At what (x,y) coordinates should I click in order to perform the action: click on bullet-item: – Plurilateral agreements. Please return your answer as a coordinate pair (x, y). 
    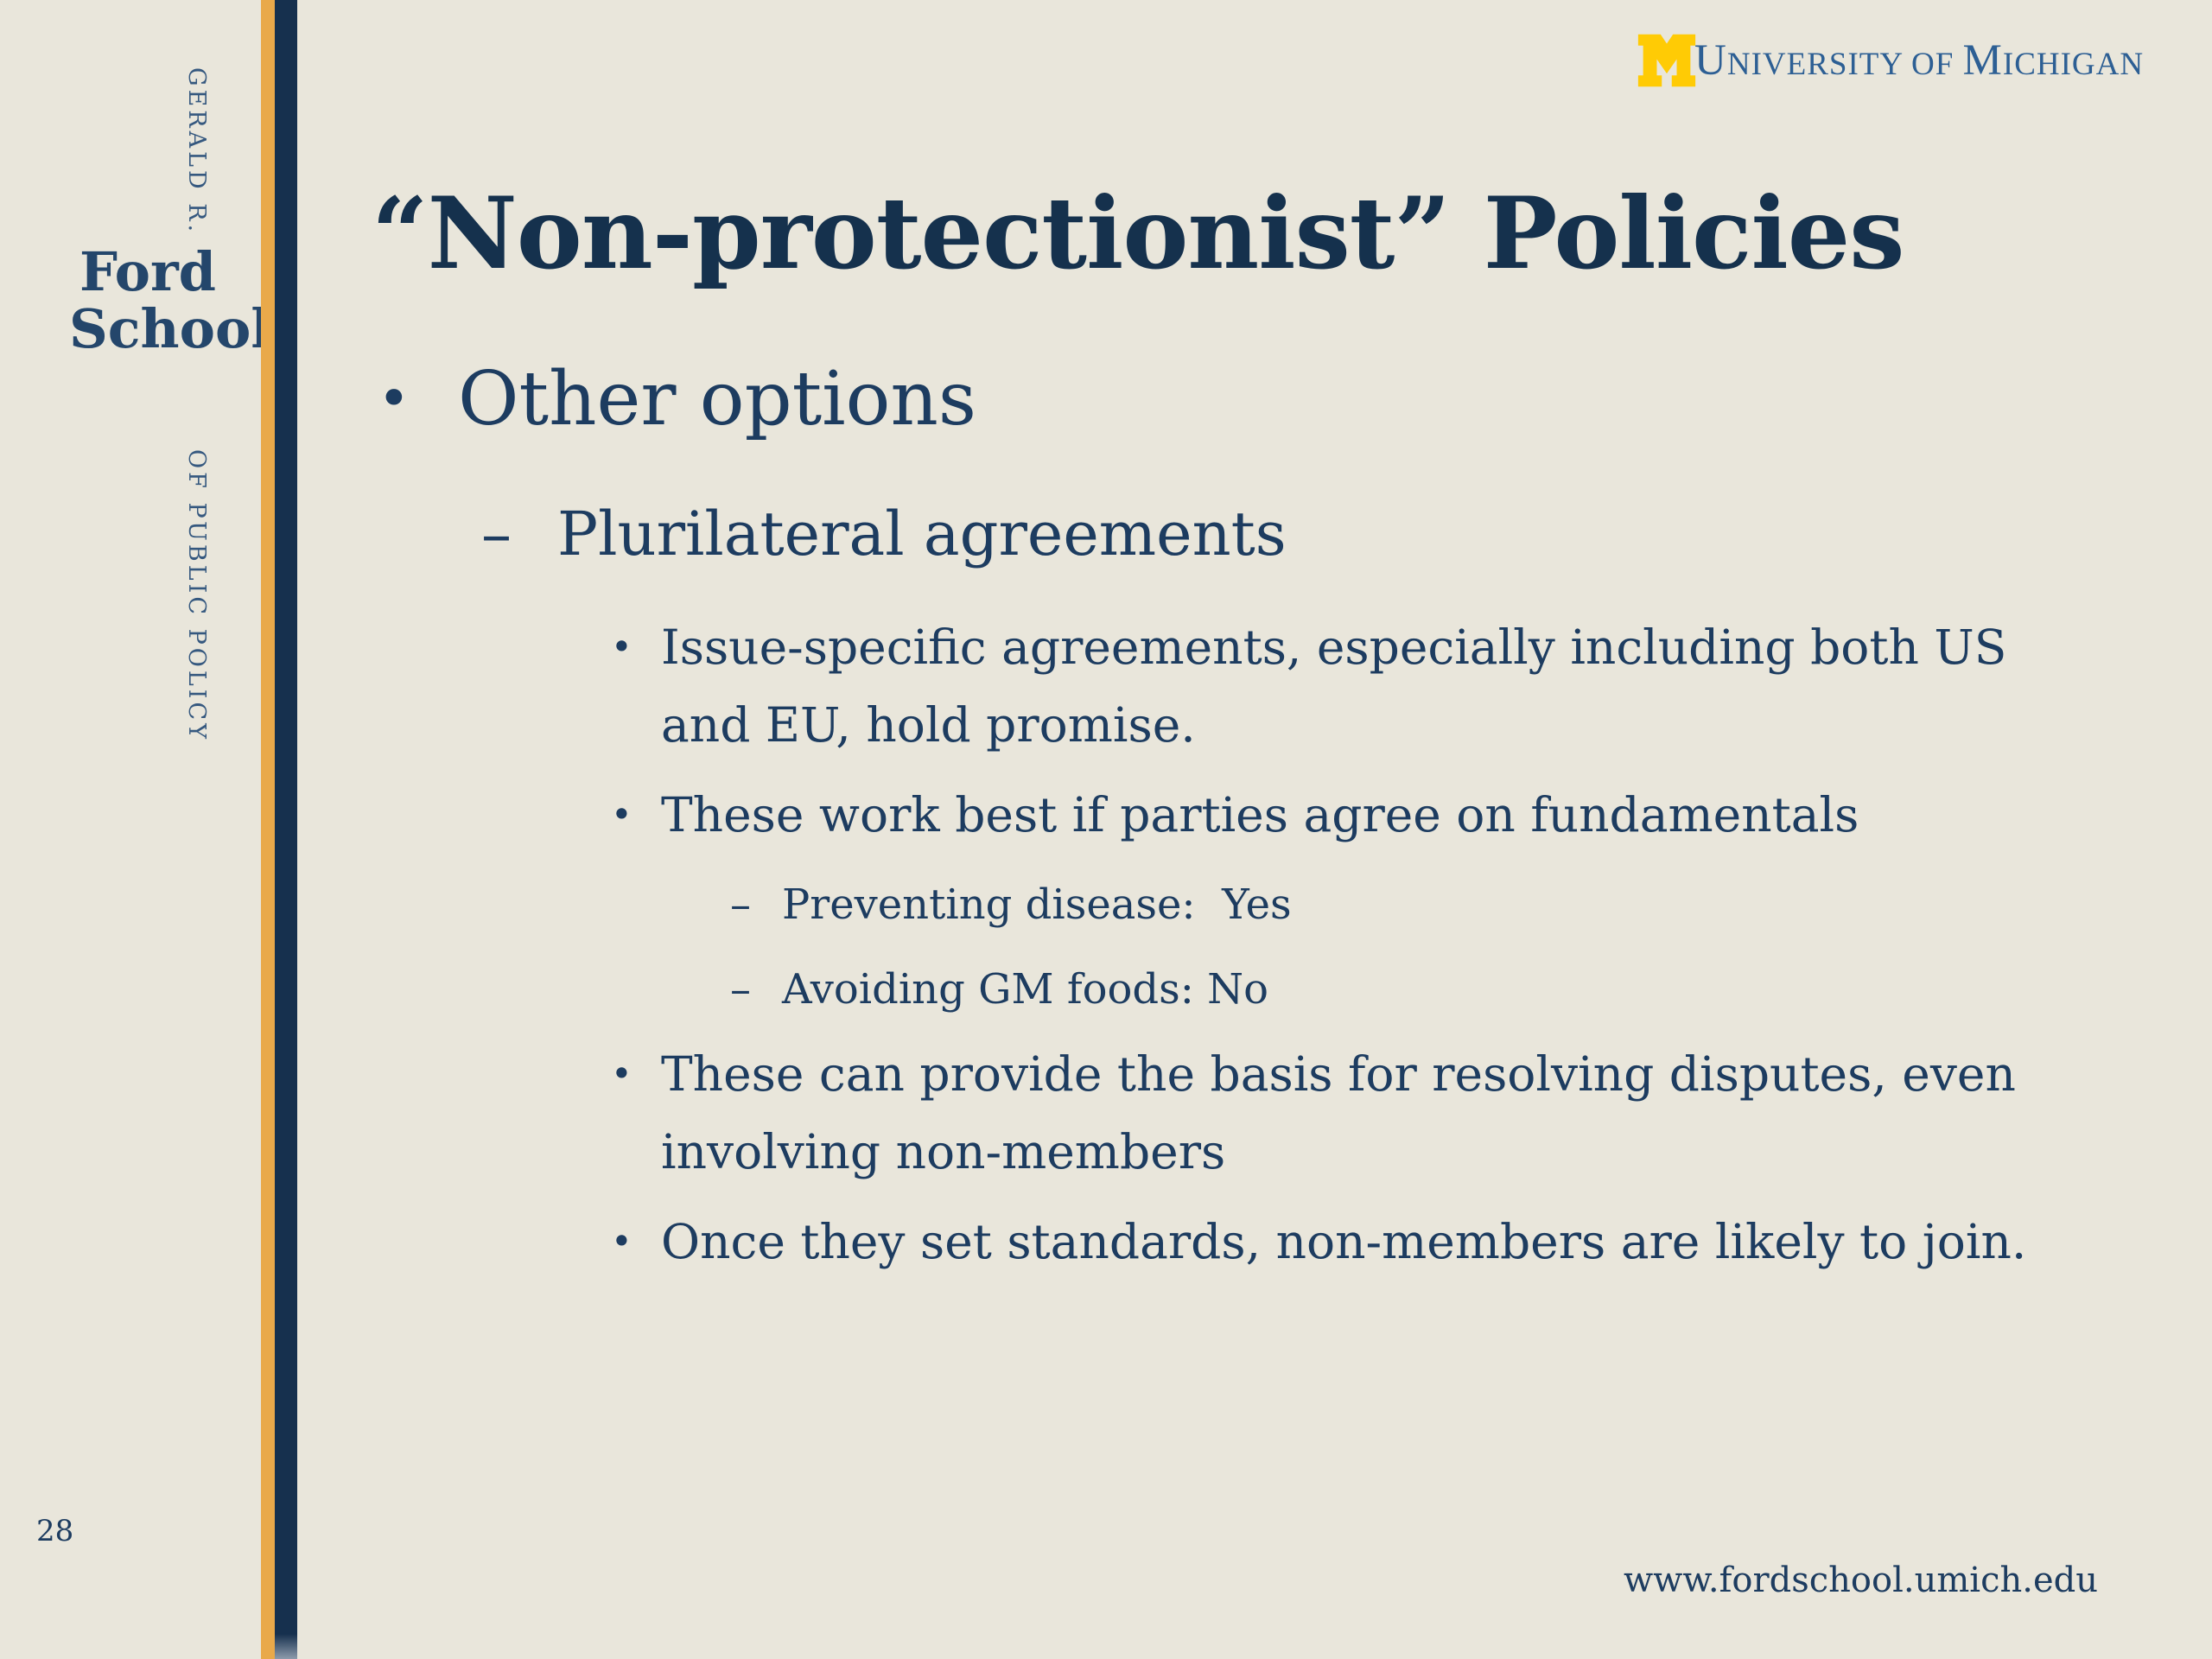
    Looking at the image, I should click on (1266, 534).